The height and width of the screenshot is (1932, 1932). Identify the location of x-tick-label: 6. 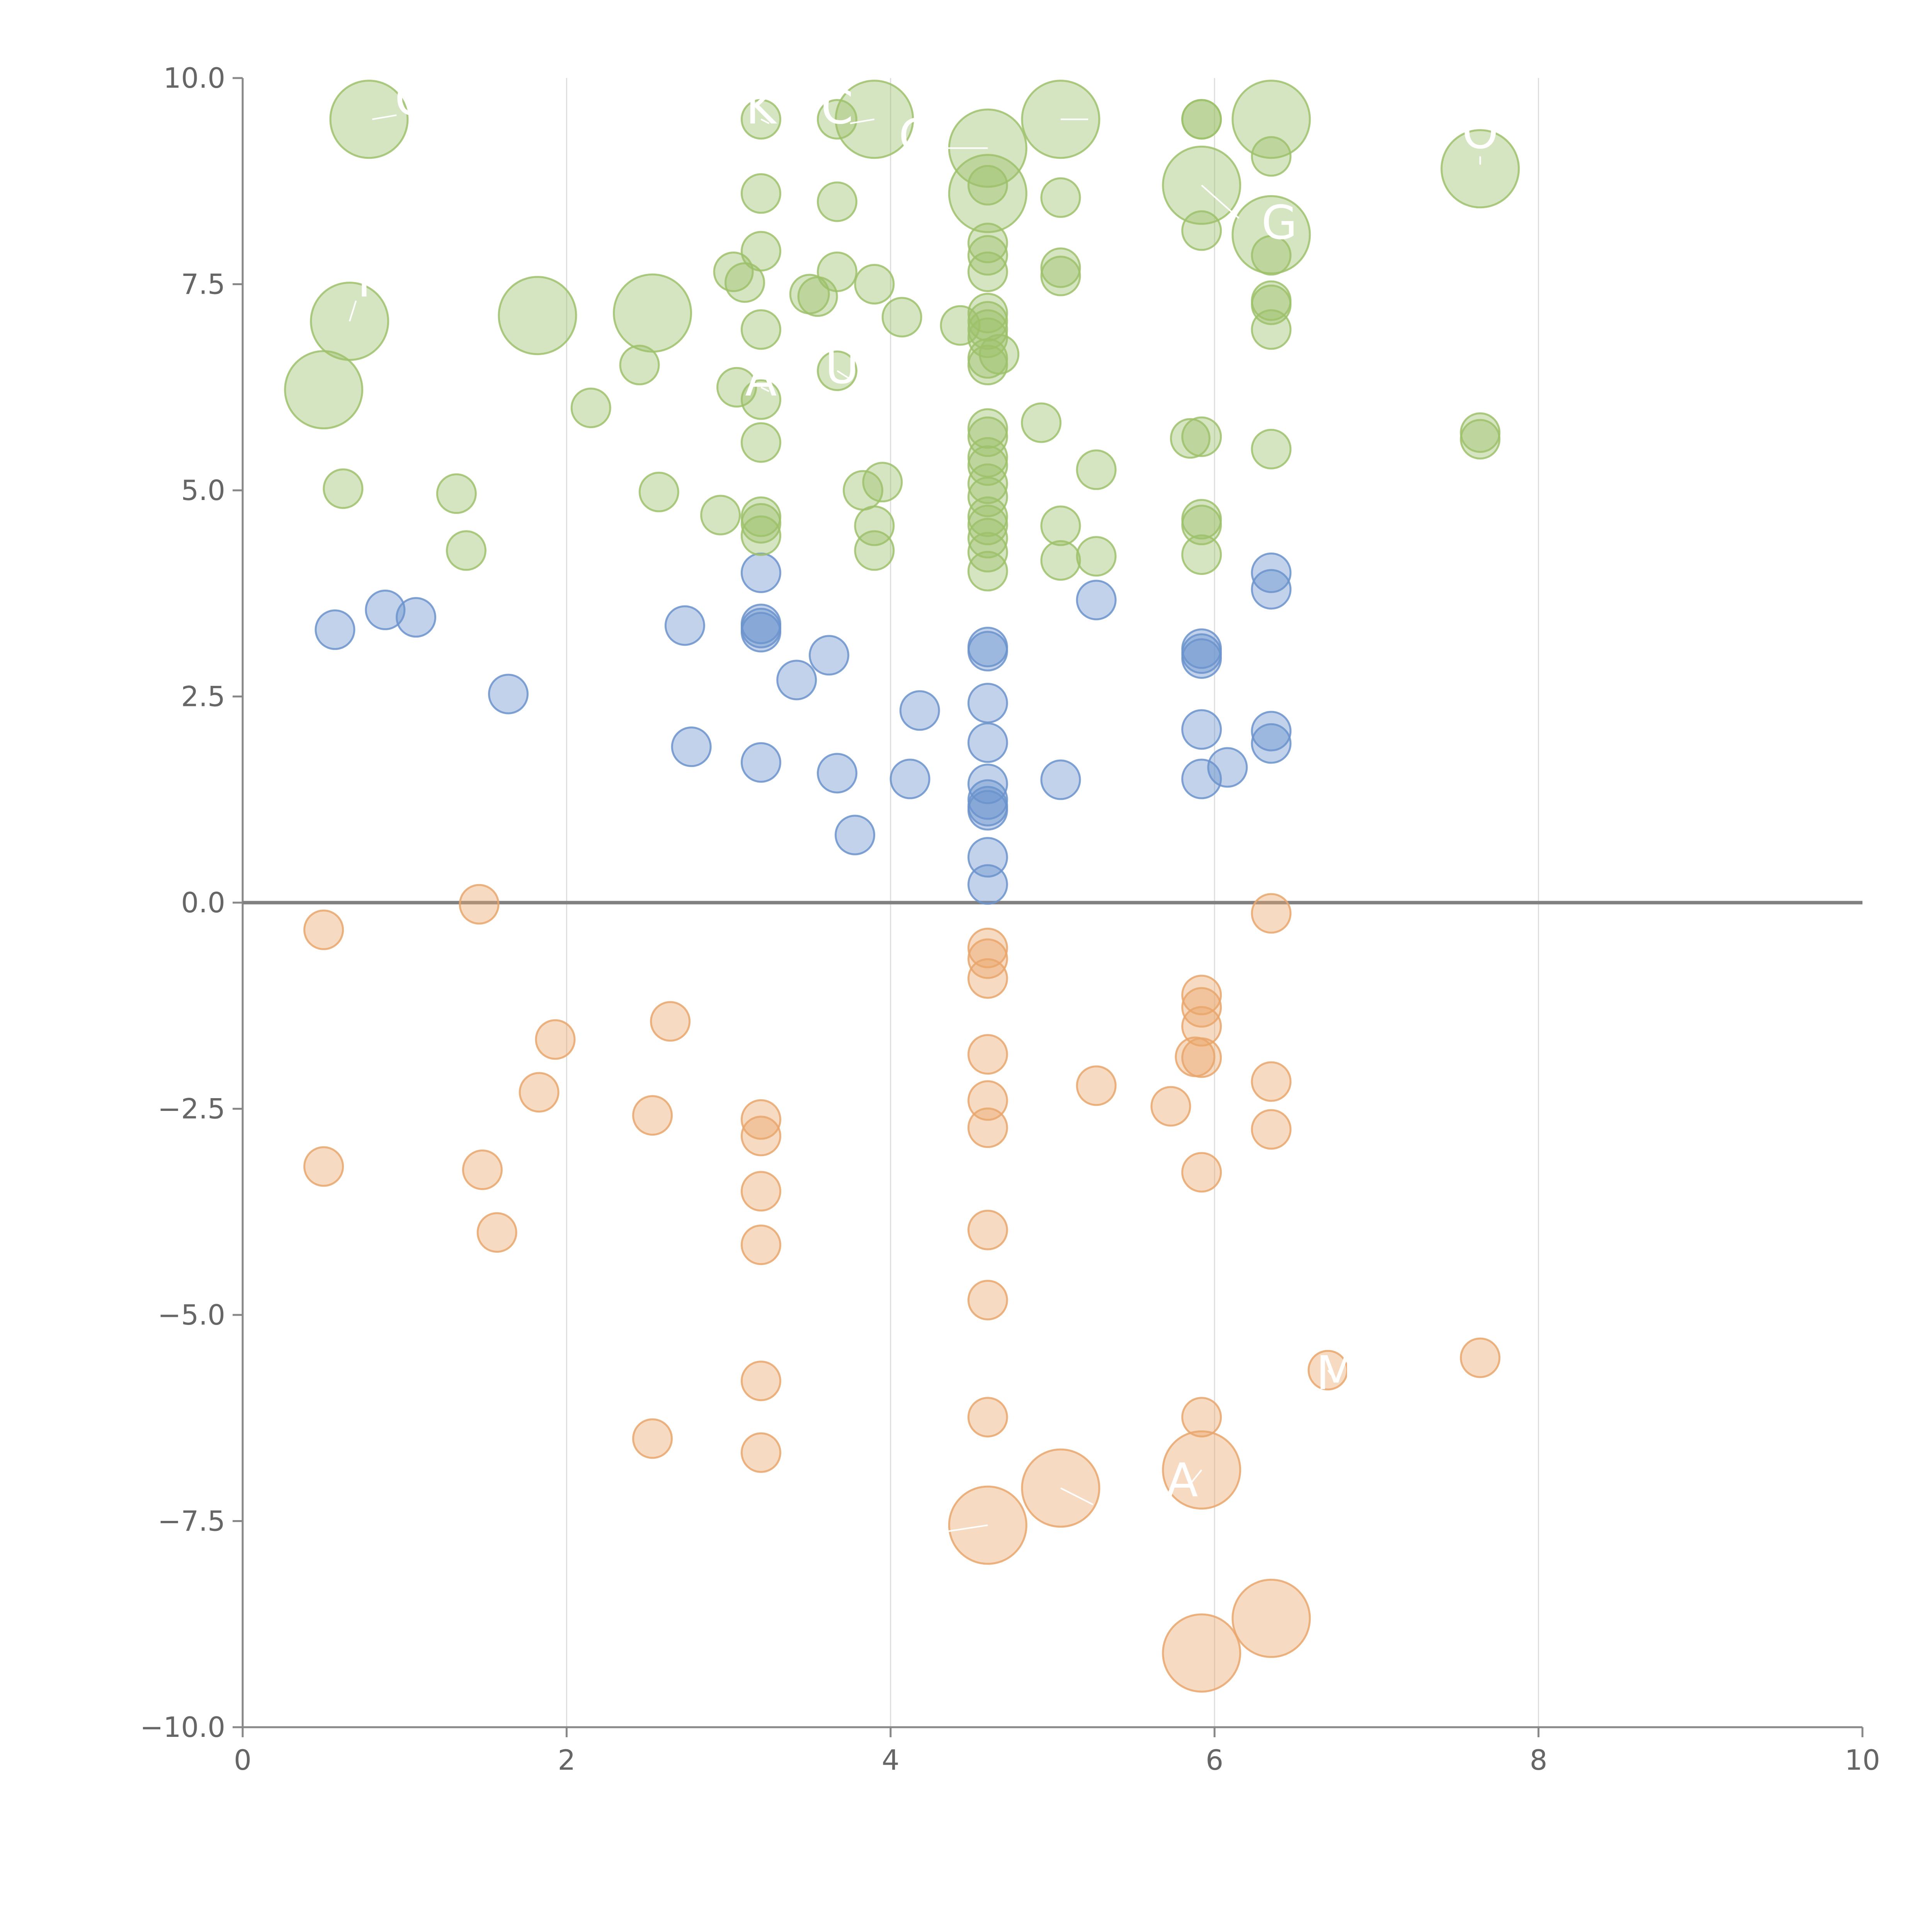
(1214, 1760).